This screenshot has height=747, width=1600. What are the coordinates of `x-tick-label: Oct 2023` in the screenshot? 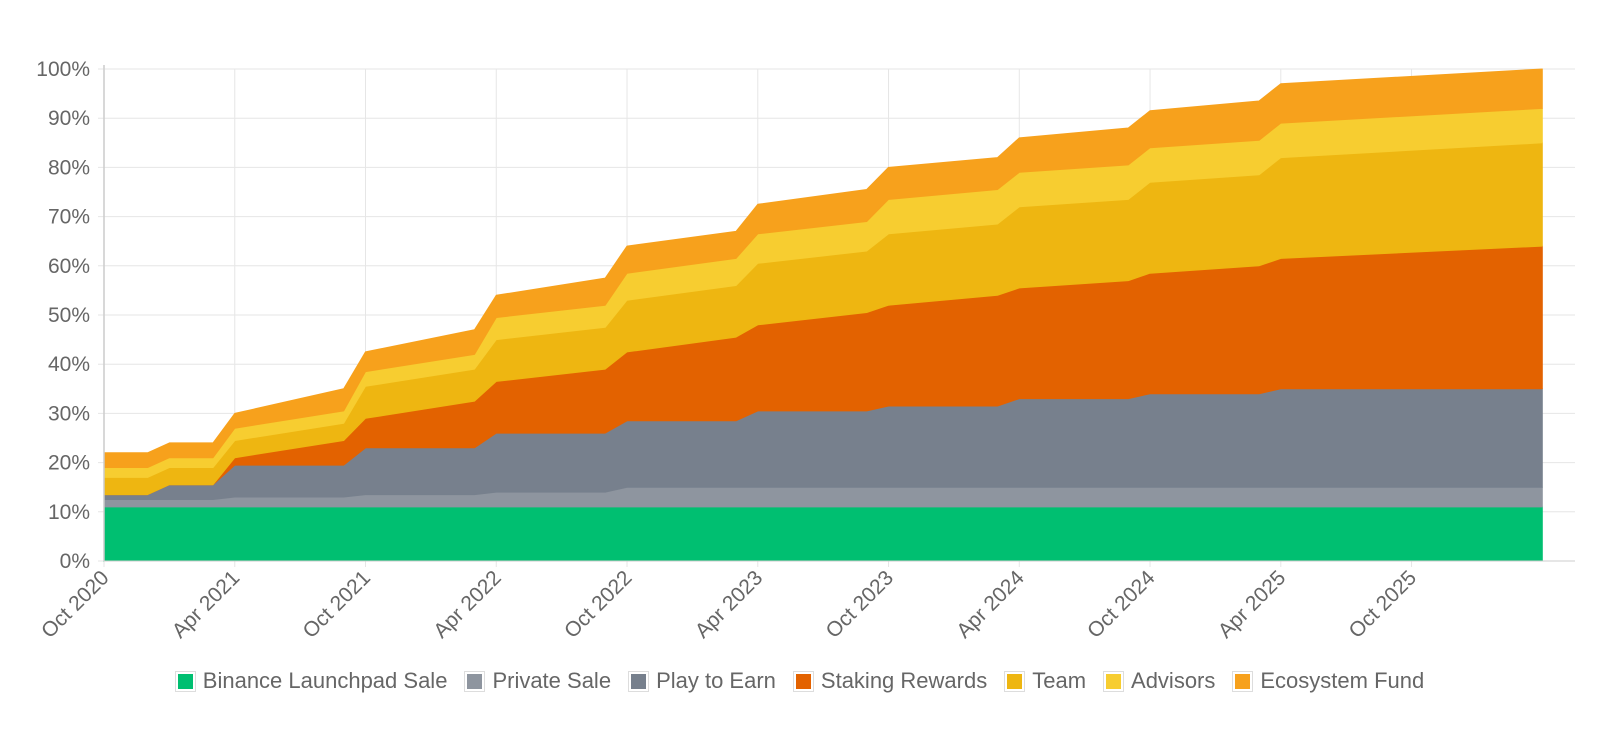 It's located at (860, 604).